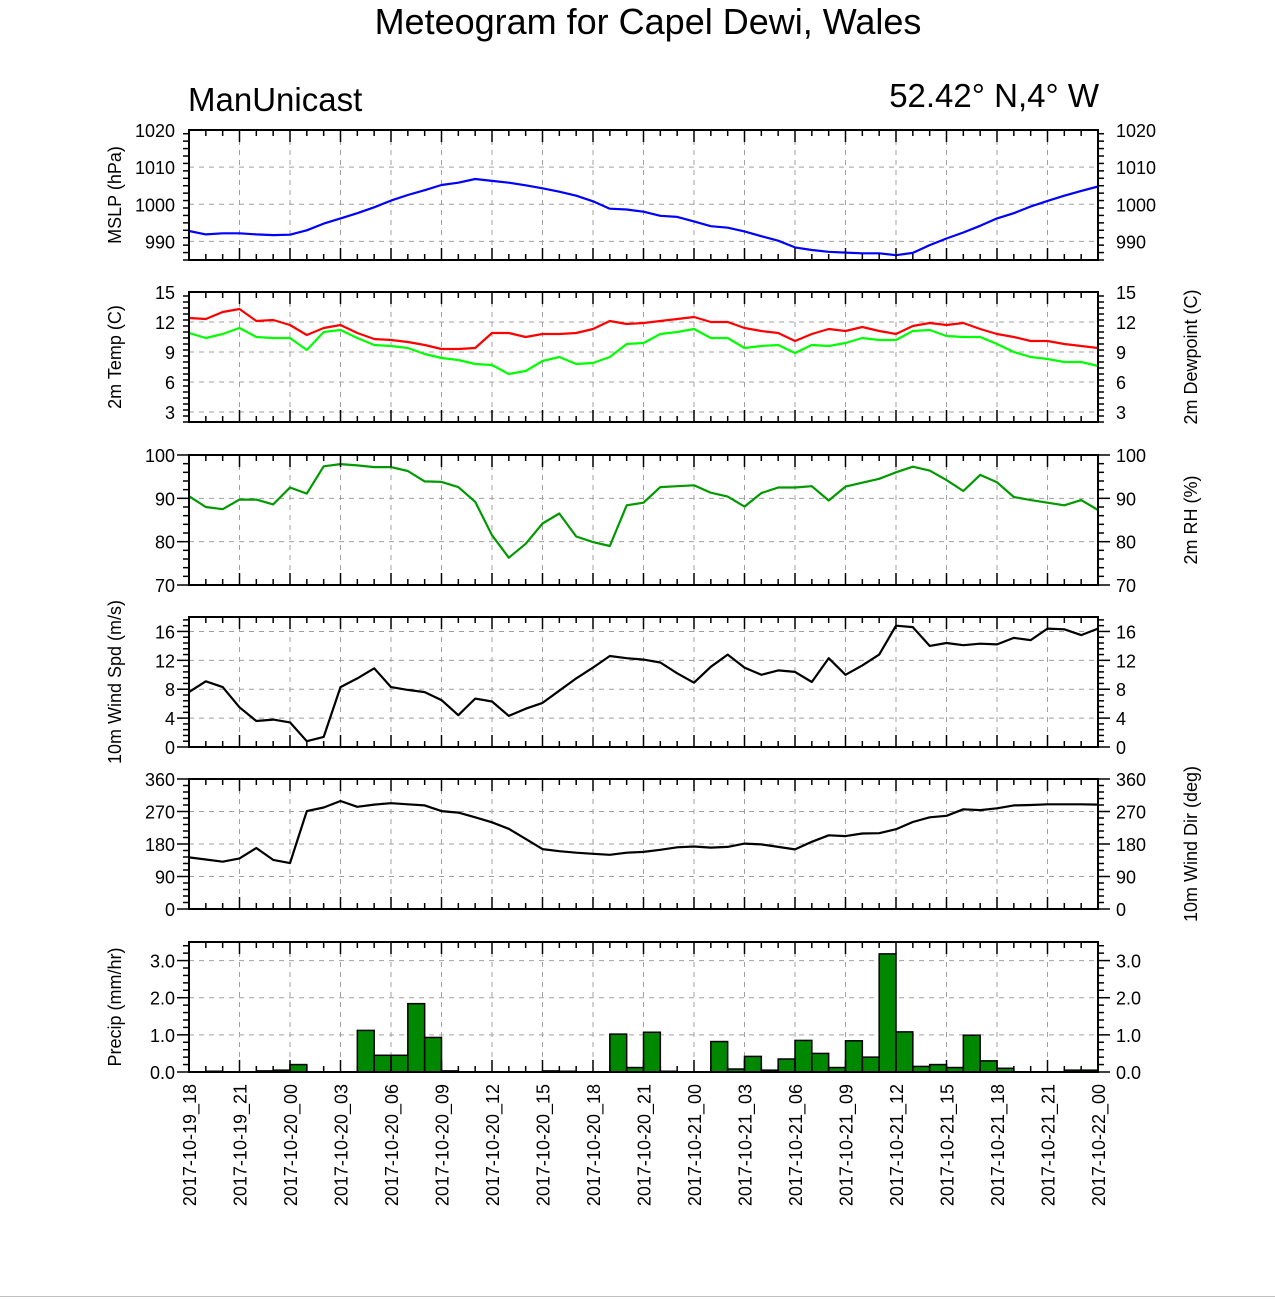 The width and height of the screenshot is (1275, 1299). What do you see at coordinates (1131, 456) in the screenshot?
I see `y-tick-label-right: 100` at bounding box center [1131, 456].